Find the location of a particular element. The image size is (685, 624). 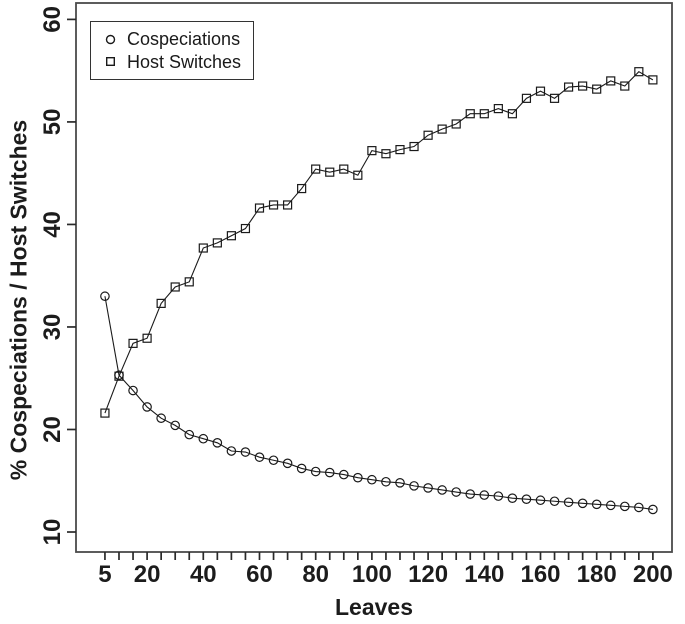

y-tick-label: 10 is located at coordinates (52, 532).